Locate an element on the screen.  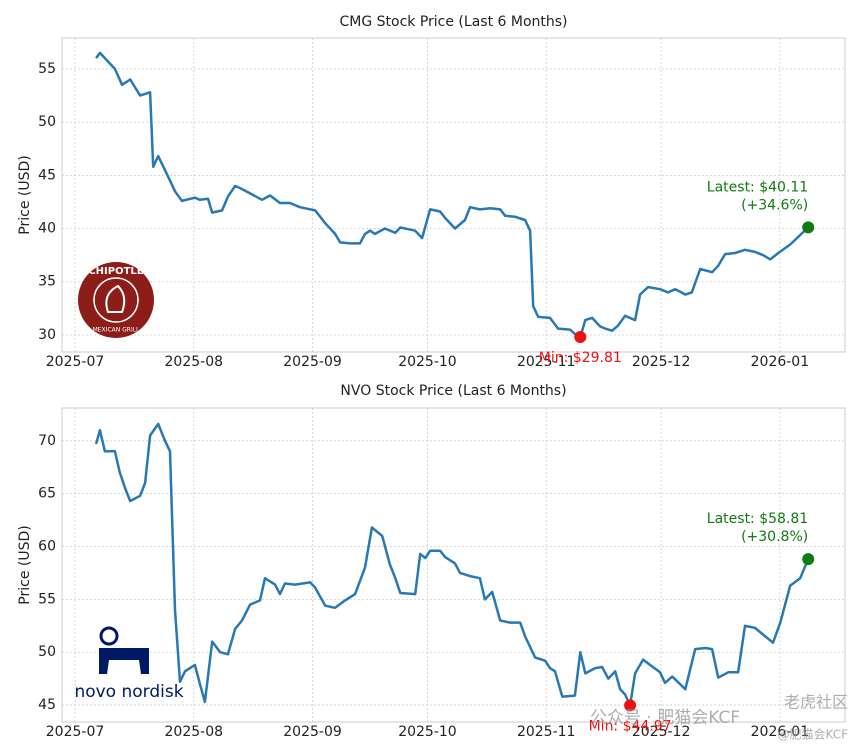
watermark: 公众号 · 肥猫会KCF is located at coordinates (665, 718).